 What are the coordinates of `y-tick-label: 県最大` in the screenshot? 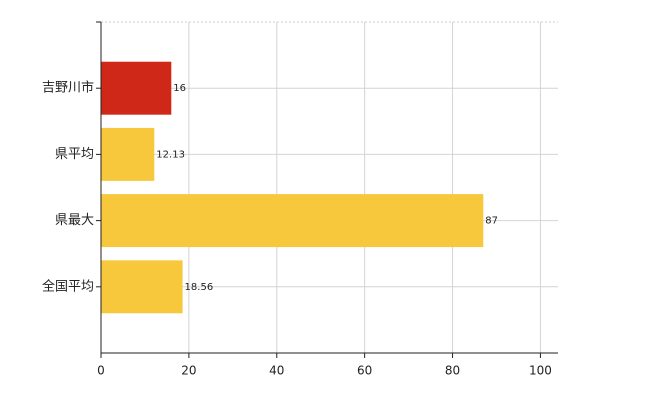 It's located at (74, 220).